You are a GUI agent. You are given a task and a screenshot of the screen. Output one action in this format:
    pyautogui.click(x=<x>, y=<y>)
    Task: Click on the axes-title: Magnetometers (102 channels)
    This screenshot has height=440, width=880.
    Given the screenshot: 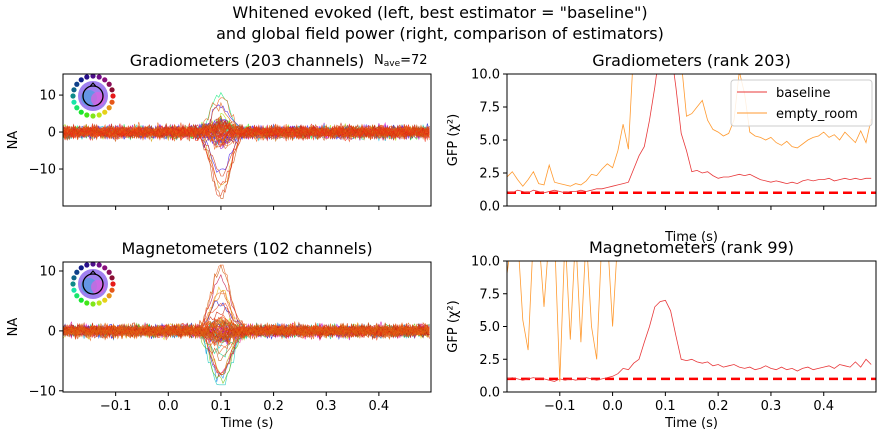 What is the action you would take?
    pyautogui.click(x=246, y=248)
    